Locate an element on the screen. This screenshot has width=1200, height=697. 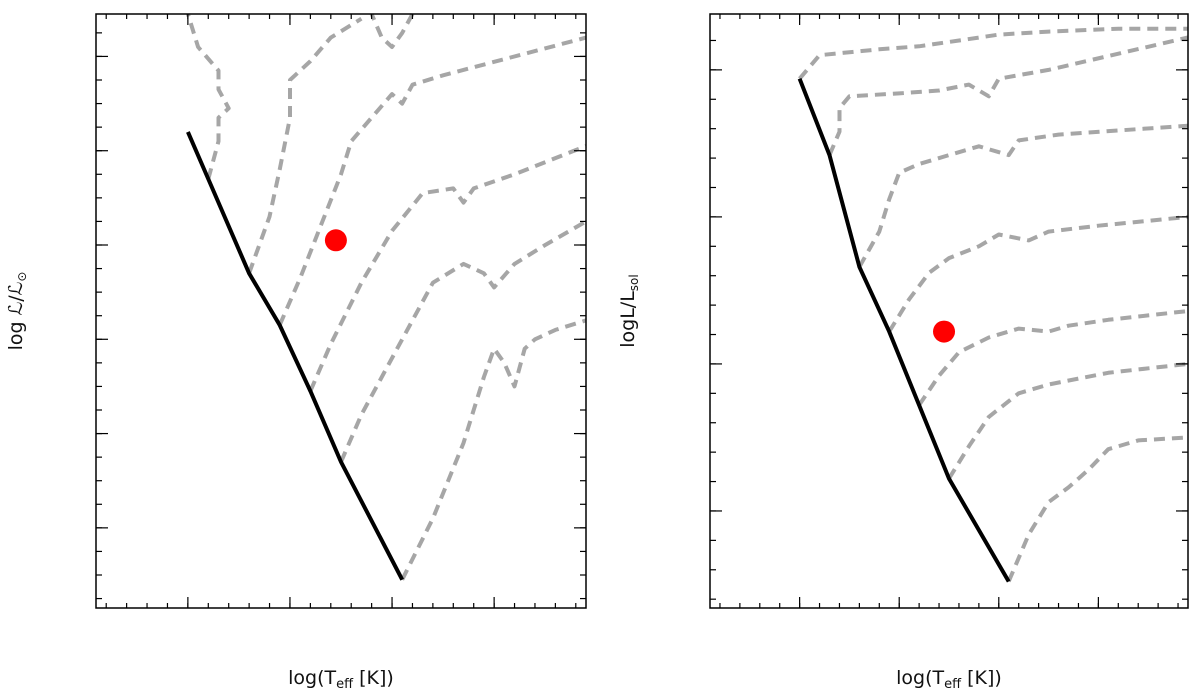
y-axis-title: log ℒ/ℒ⊙ is located at coordinates (17, 311).